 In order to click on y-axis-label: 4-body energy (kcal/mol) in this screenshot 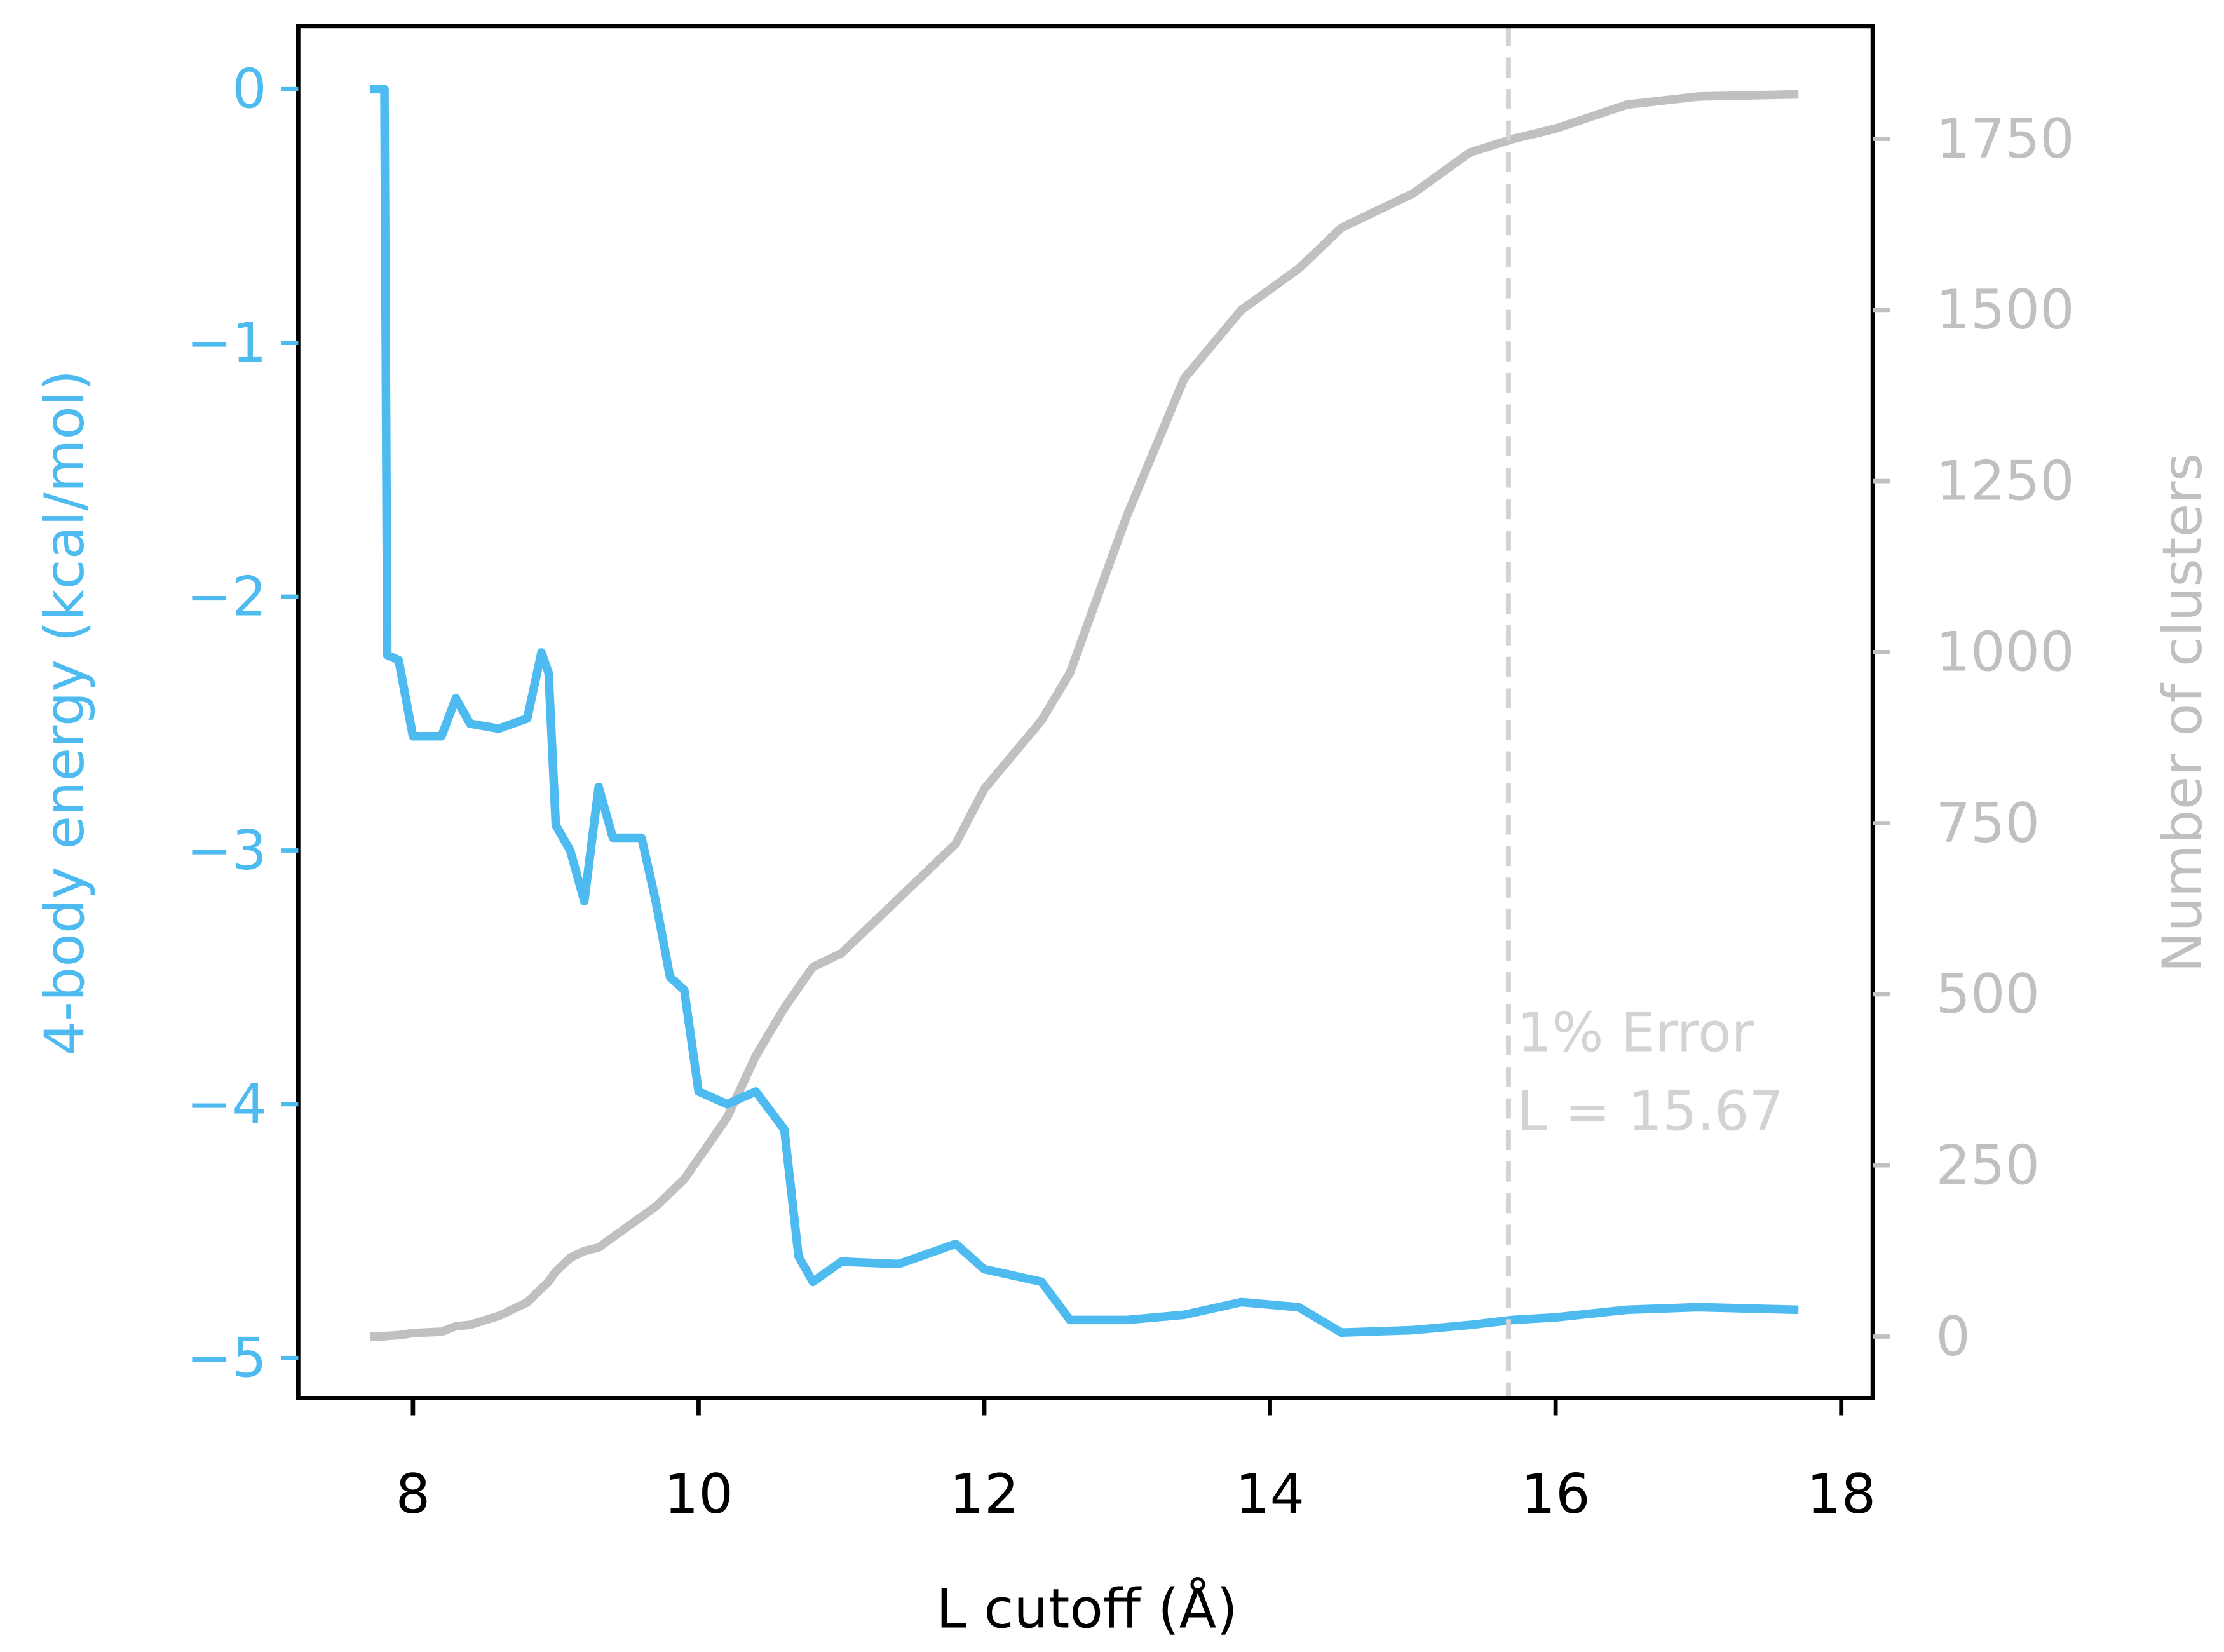, I will do `click(65, 713)`.